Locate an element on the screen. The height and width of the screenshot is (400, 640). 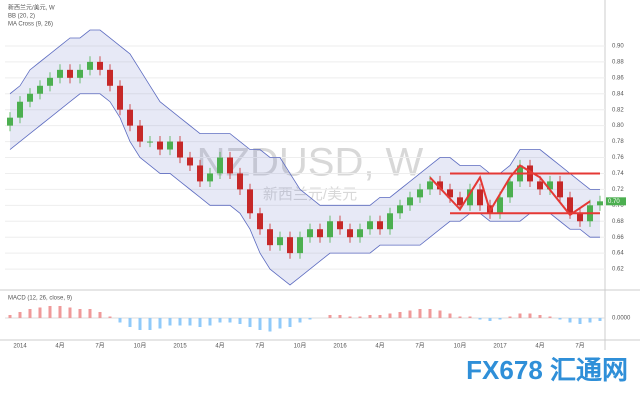
legend-symbol: 新西兰元/美元, W is located at coordinates (31, 8).